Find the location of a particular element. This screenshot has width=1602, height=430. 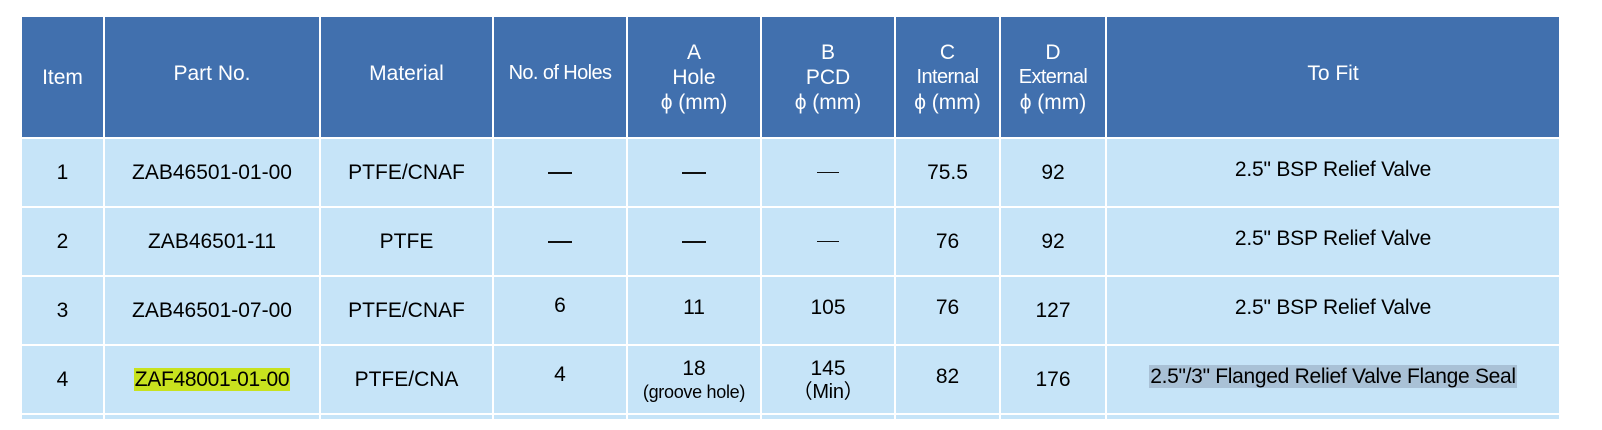

cell-part-no: ZAB46501-01-00 is located at coordinates (212, 172).